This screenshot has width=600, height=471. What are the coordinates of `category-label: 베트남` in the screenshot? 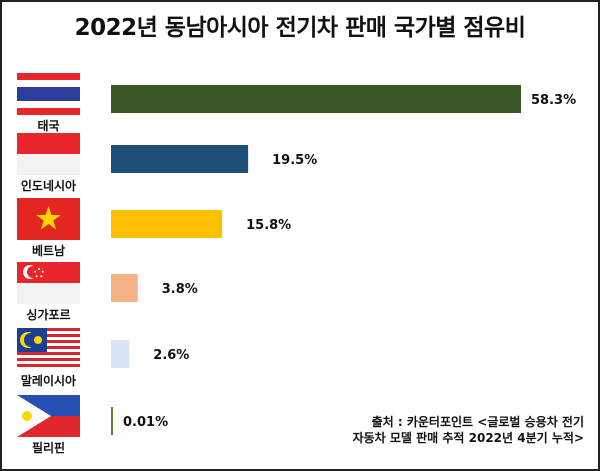 It's located at (48, 250).